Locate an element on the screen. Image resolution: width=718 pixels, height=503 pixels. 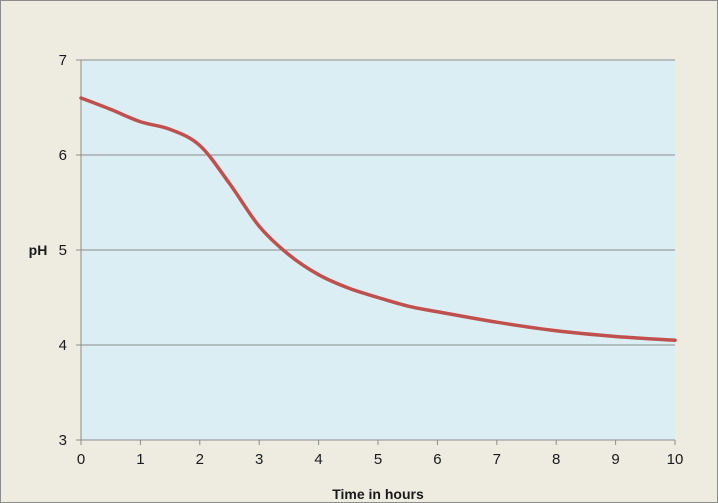
x-tick-label: 5 is located at coordinates (378, 459).